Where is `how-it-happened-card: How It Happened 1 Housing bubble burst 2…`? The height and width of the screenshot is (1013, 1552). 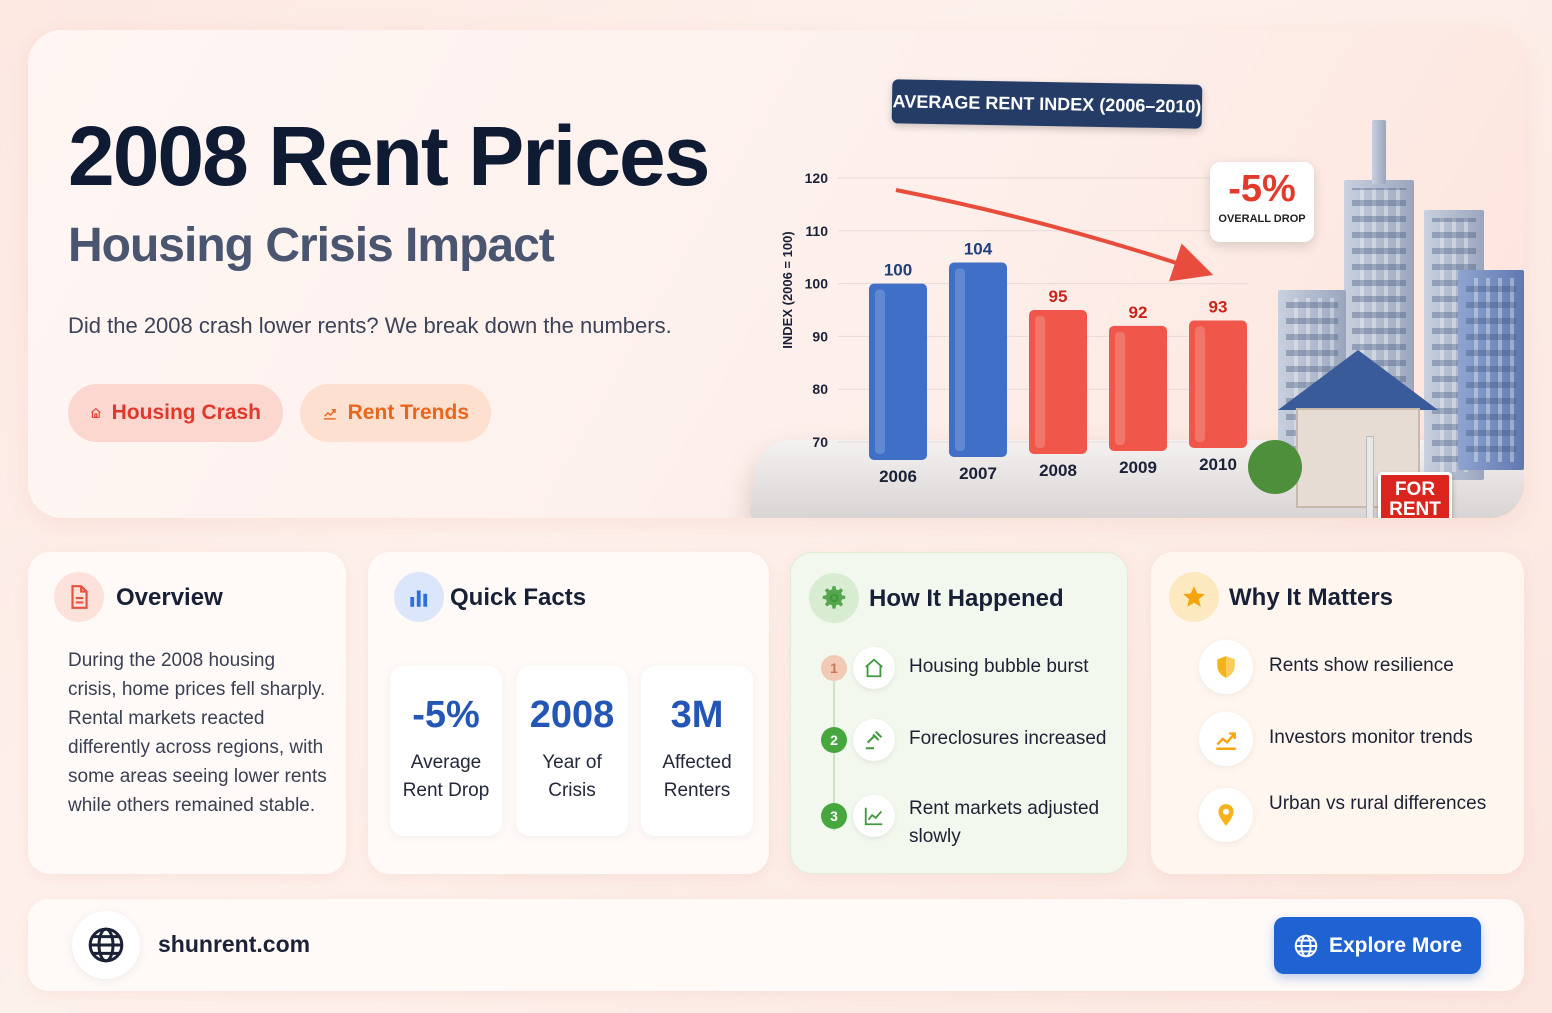 how-it-happened-card: How It Happened 1 Housing bubble burst 2… is located at coordinates (959, 713).